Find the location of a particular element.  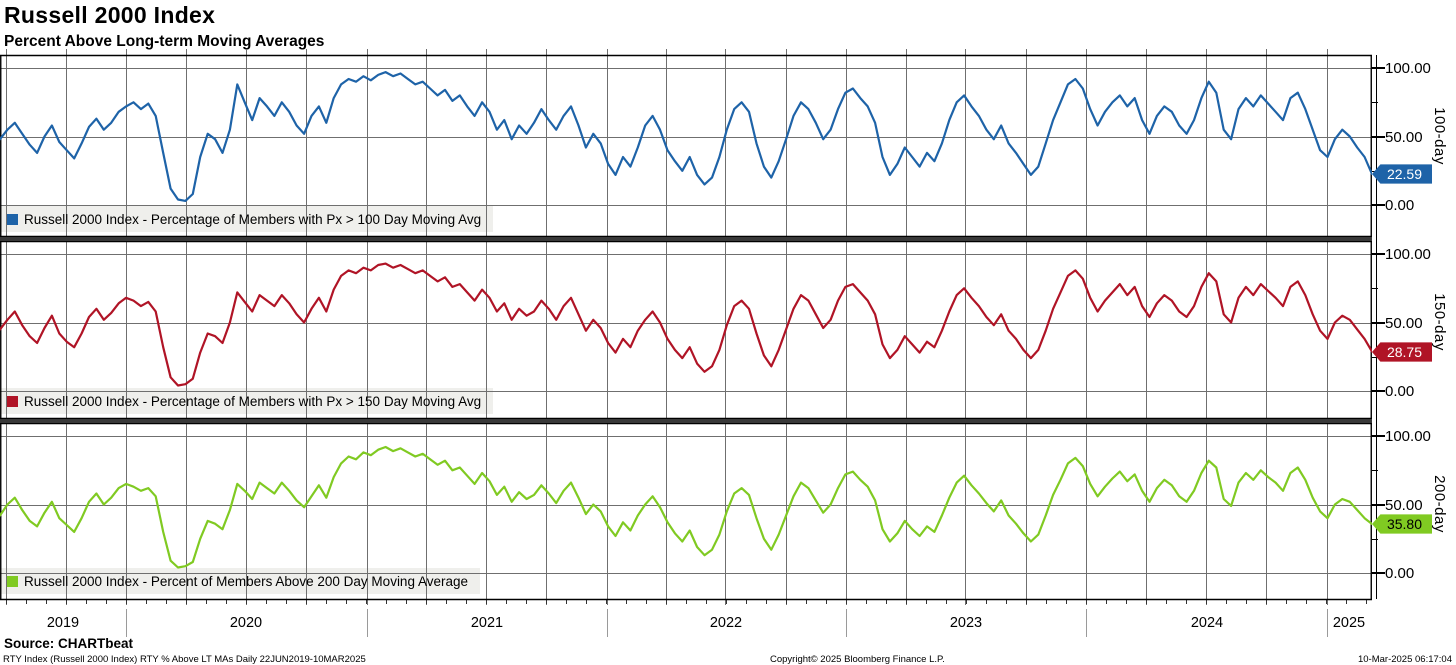

y-tick-label-200-day-50: 50.00 is located at coordinates (1404, 505).